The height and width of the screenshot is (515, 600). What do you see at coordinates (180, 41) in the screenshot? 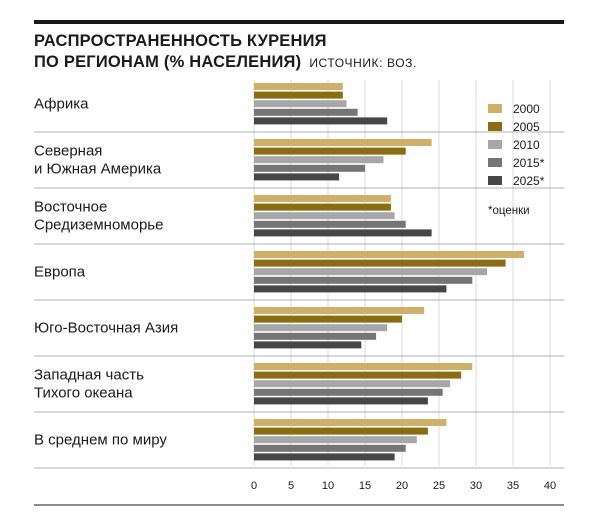
I see `chart-title-line1: РАСПРОСТРАНЕННОСТЬ КУРЕНИЯ` at bounding box center [180, 41].